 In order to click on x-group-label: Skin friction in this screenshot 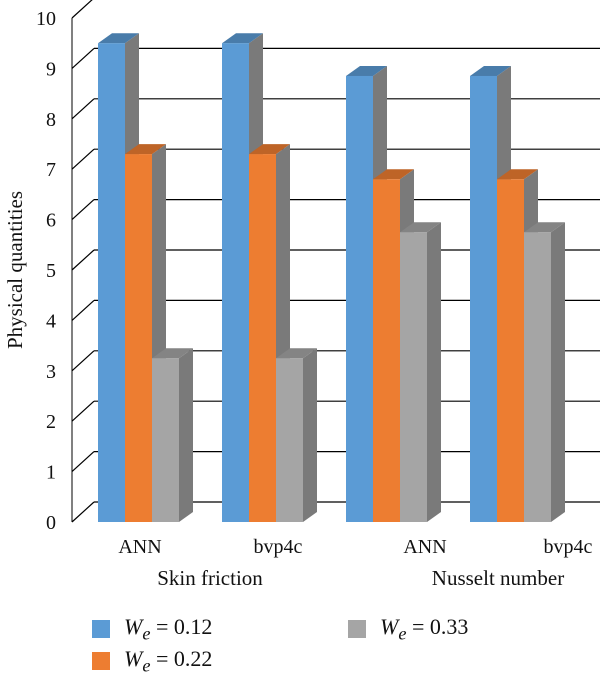, I will do `click(210, 578)`.